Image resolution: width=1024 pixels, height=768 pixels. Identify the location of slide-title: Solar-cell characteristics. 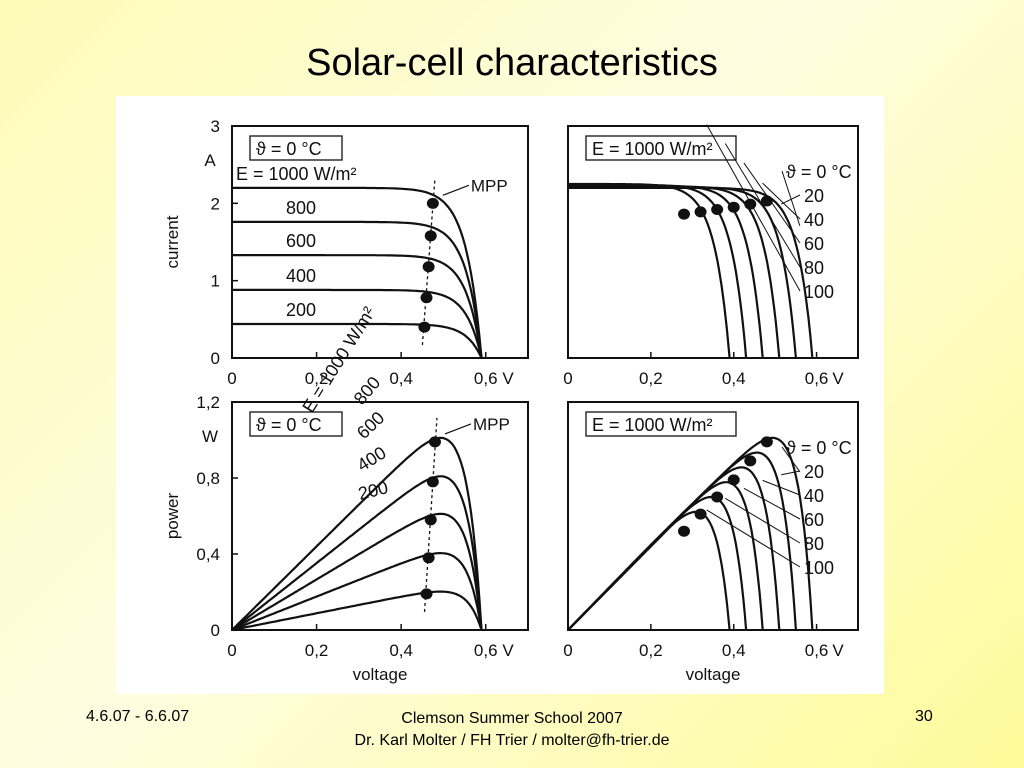
(512, 63).